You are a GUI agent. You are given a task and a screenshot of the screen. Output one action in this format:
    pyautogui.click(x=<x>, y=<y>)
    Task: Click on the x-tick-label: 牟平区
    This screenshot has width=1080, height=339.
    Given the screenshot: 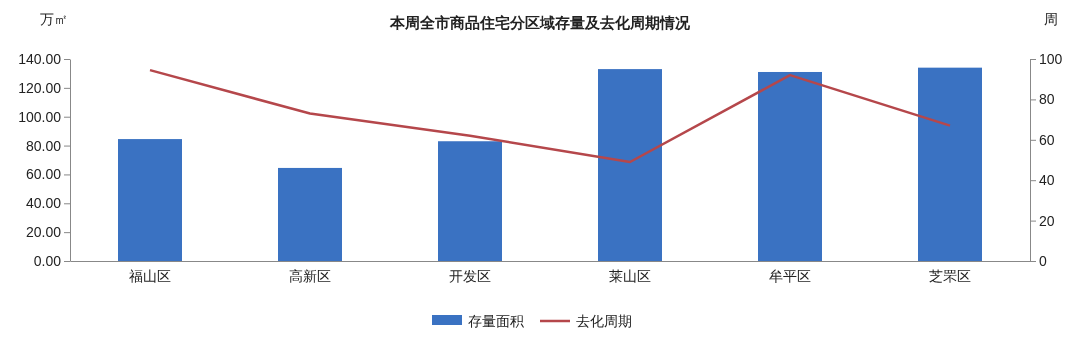 What is the action you would take?
    pyautogui.click(x=790, y=275)
    